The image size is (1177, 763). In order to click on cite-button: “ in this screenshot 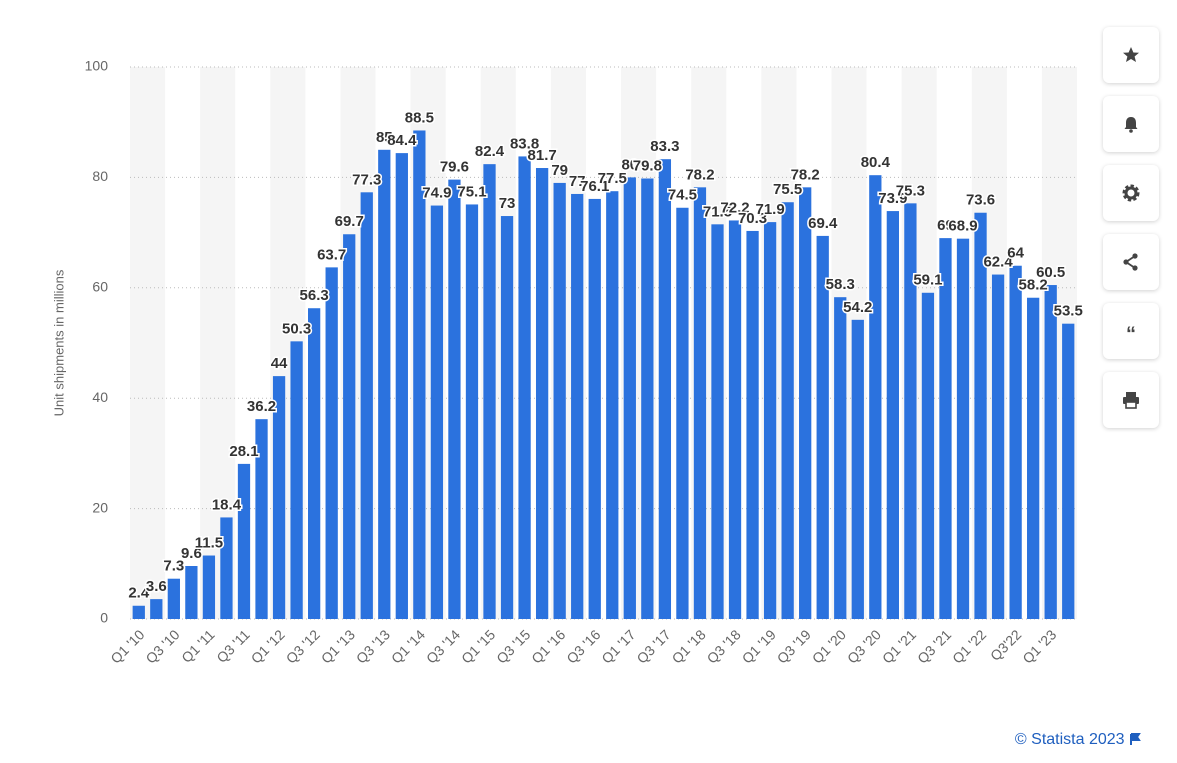, I will do `click(1131, 331)`.